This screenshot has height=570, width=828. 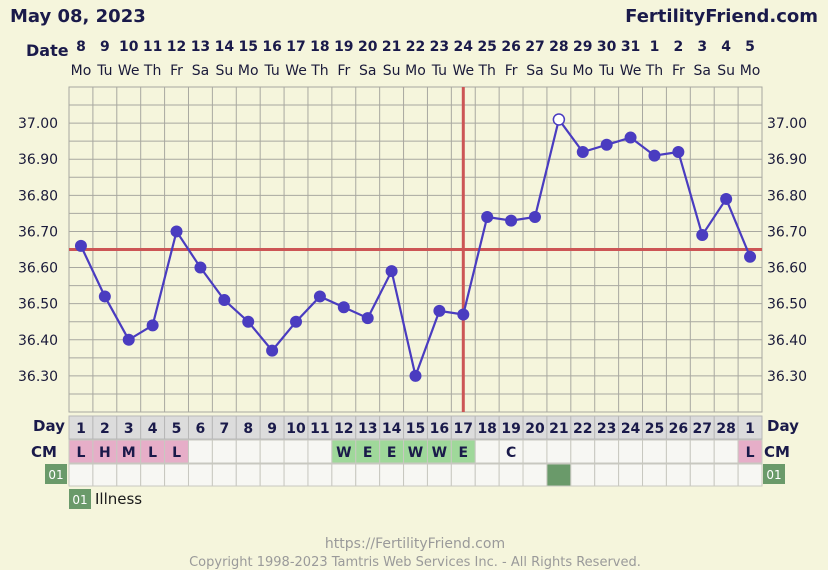 What do you see at coordinates (392, 429) in the screenshot?
I see `day-number: 14` at bounding box center [392, 429].